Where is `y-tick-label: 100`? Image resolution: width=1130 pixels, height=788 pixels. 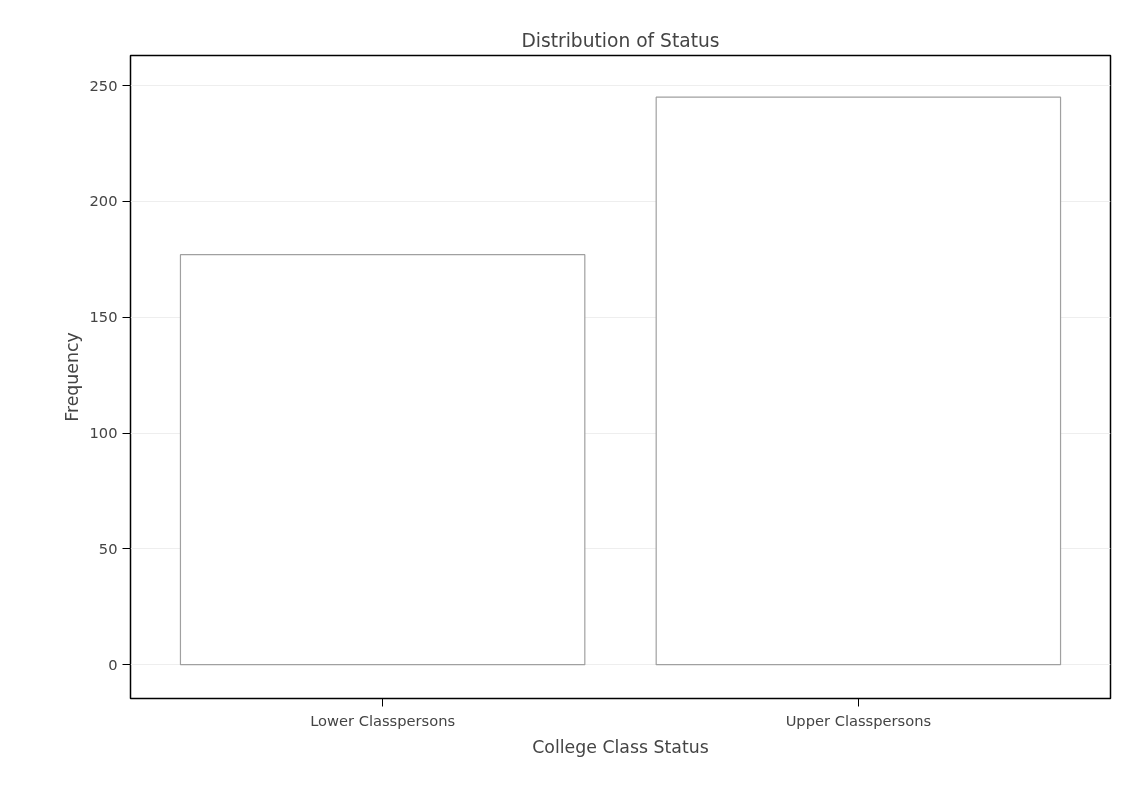 y-tick-label: 100 is located at coordinates (103, 433).